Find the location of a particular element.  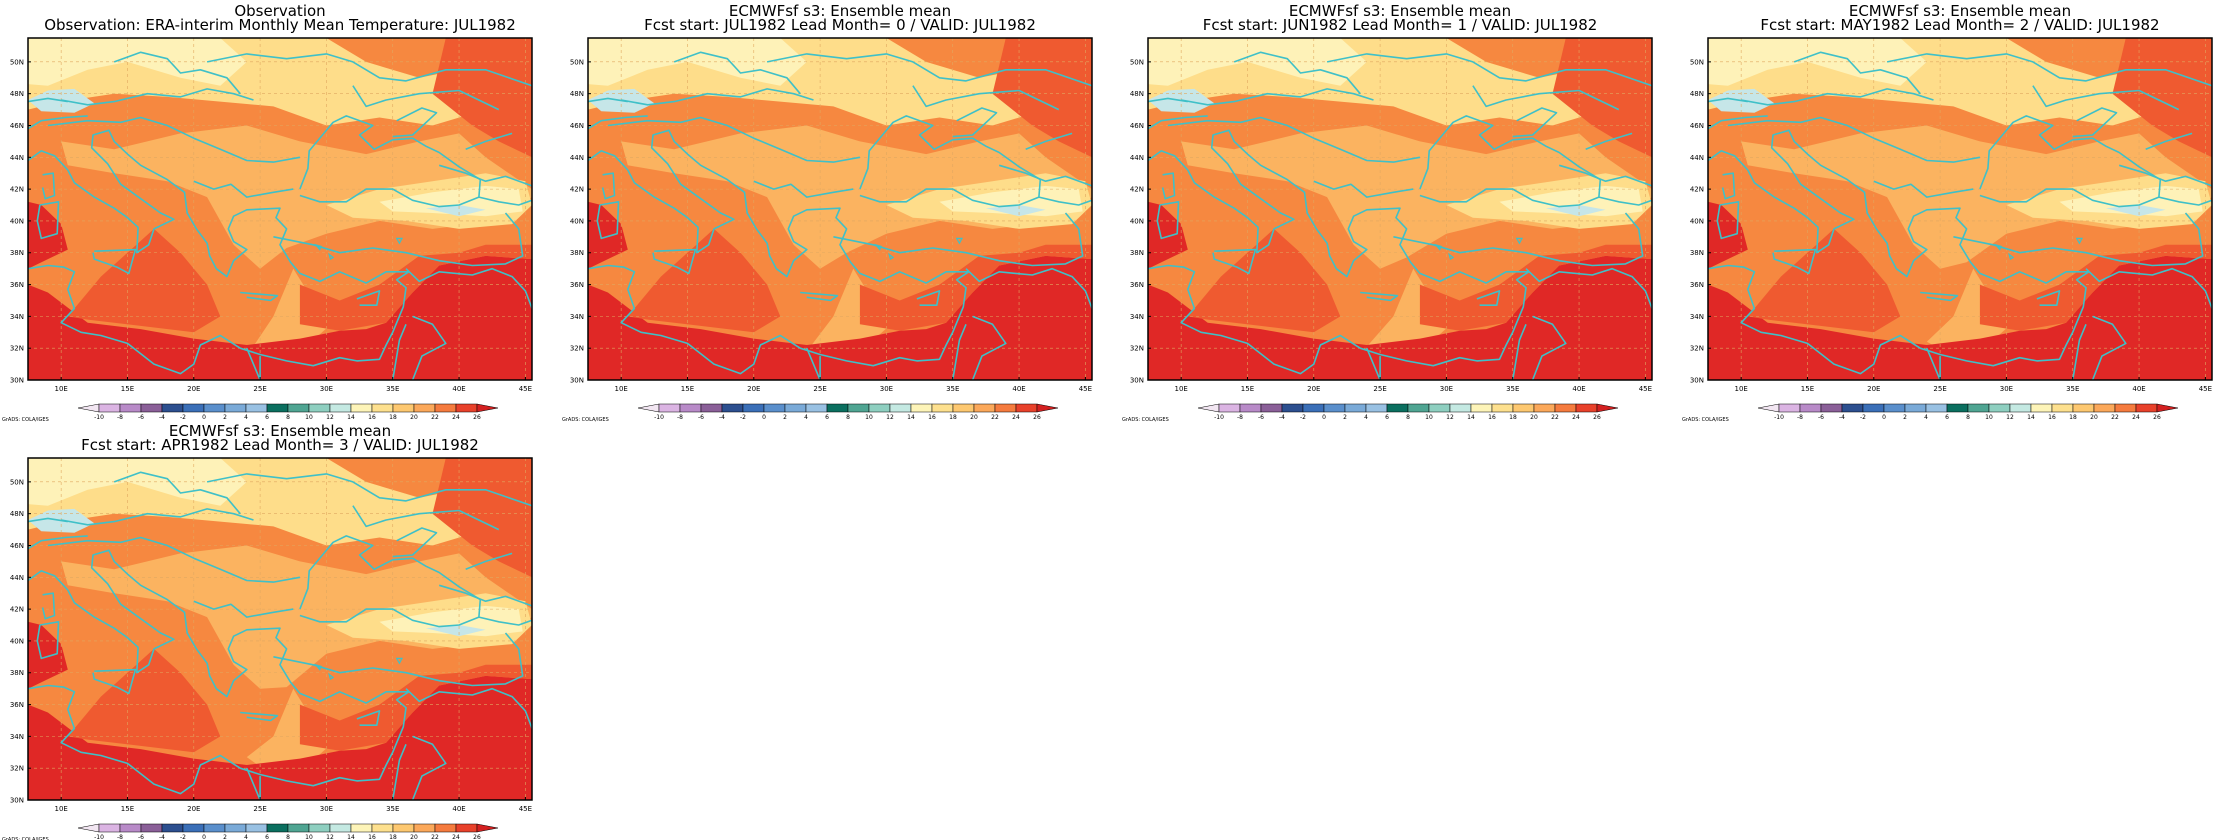

longitude-label: 20E is located at coordinates (1313, 389).